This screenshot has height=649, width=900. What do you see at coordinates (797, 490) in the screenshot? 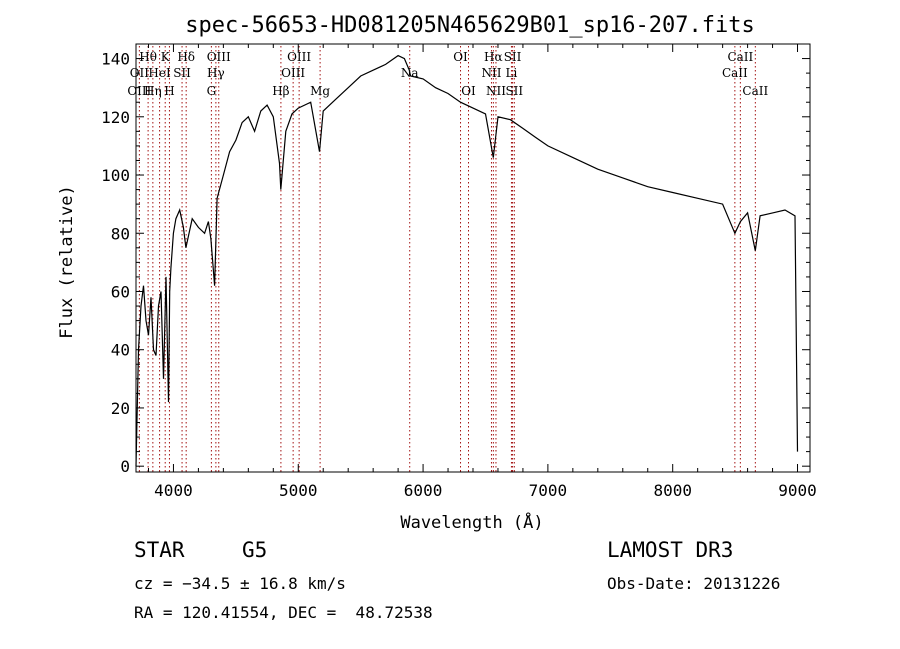
I see `x-tick-label: 9000` at bounding box center [797, 490].